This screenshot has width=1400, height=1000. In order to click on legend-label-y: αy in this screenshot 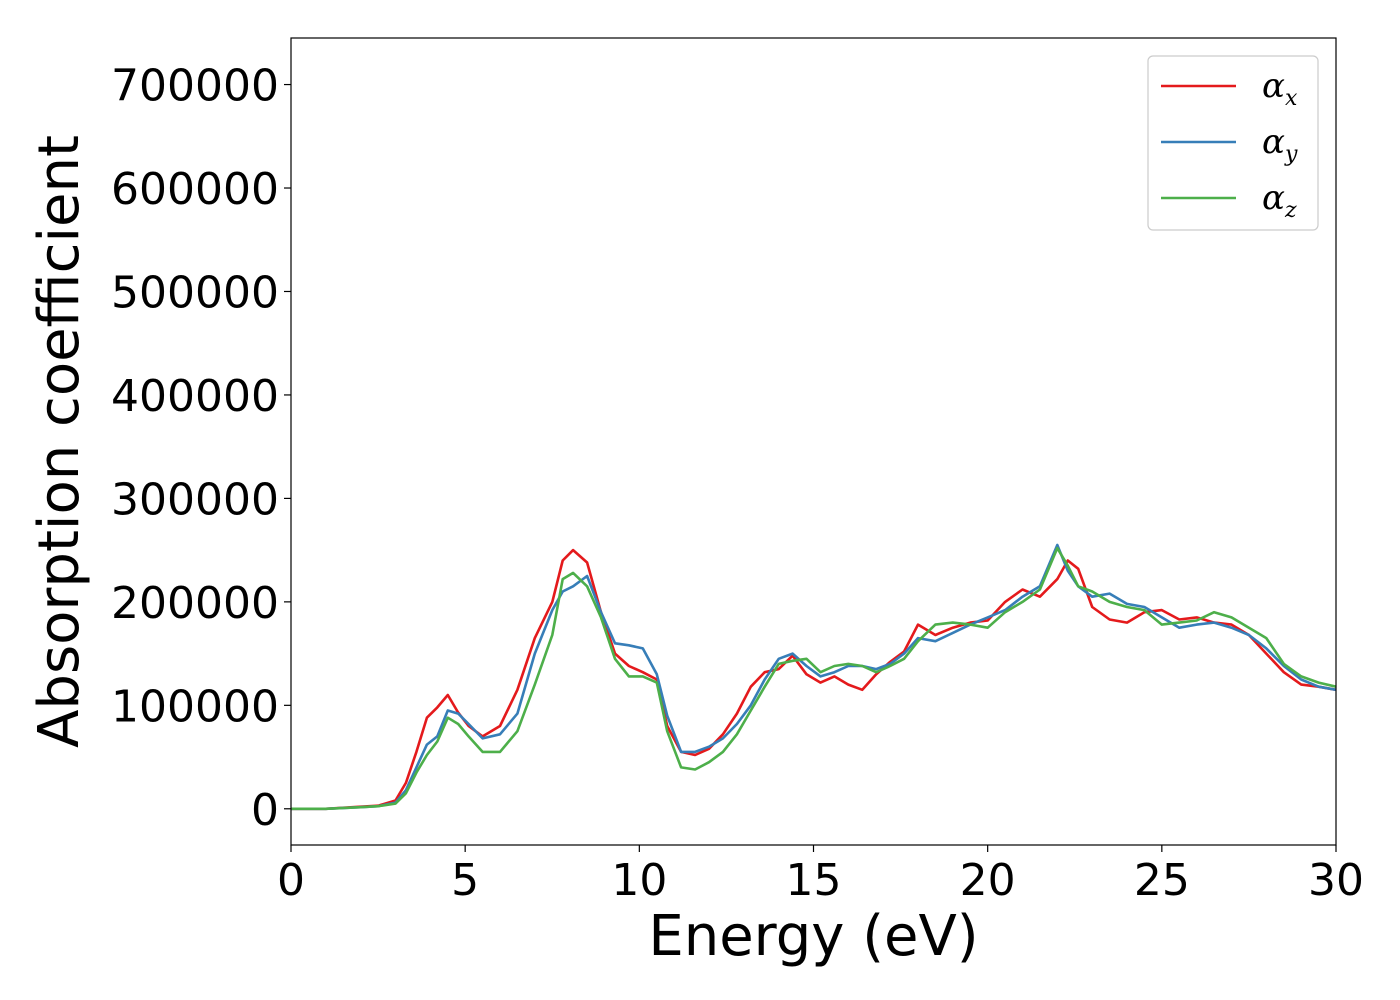, I will do `click(1280, 144)`.